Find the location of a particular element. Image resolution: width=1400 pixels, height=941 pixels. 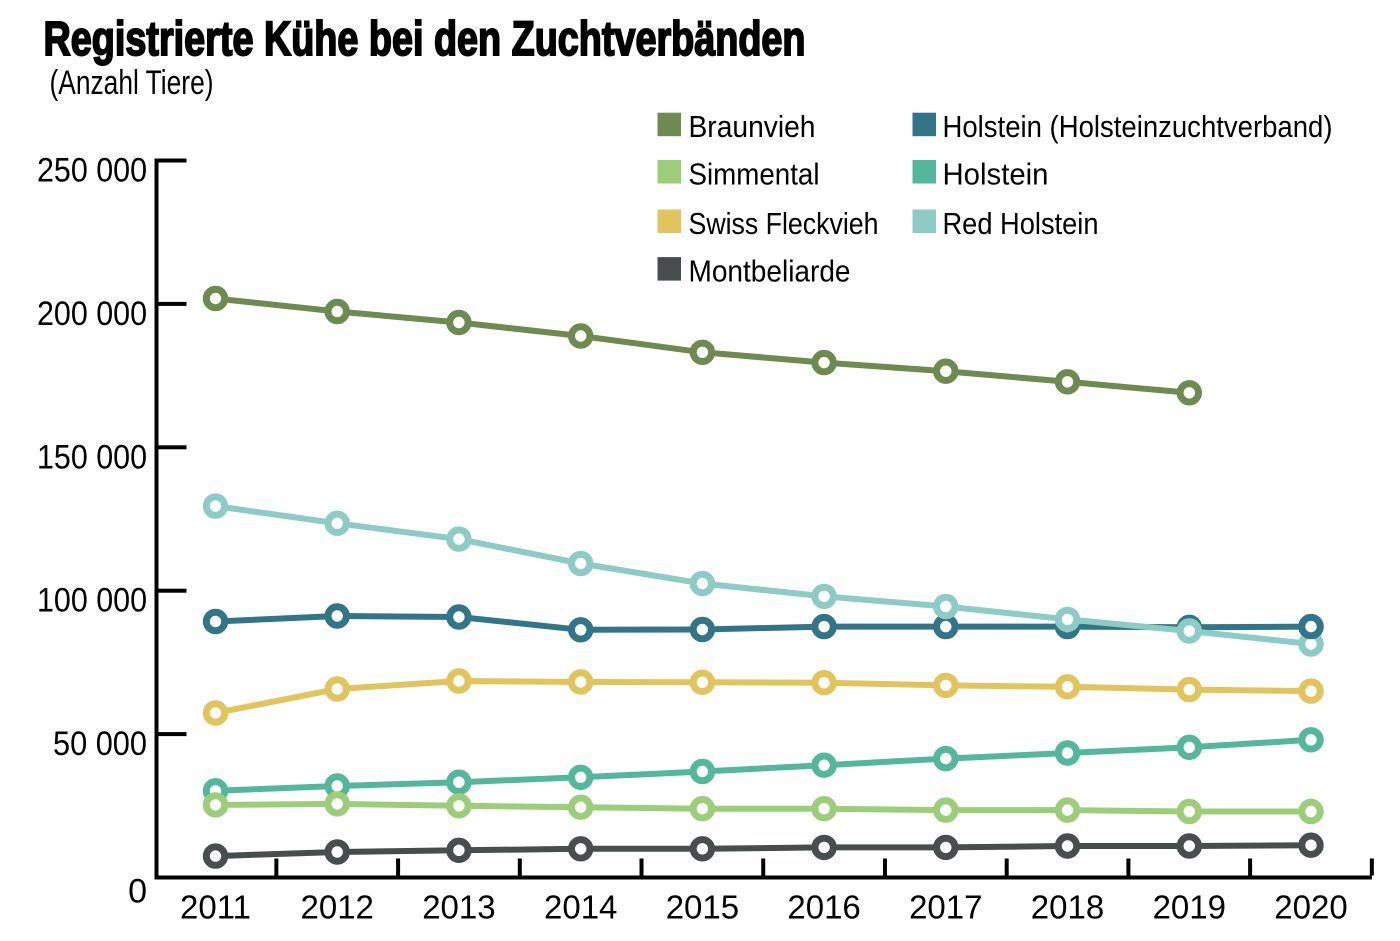

svg-text: 2016 is located at coordinates (823, 907).